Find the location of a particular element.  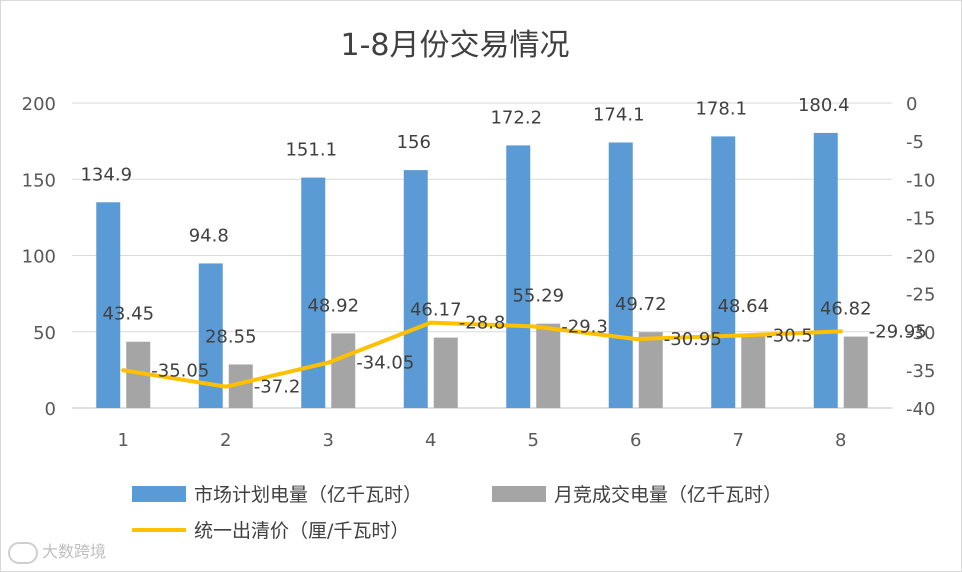

x-axis: 1 2 3 4 5 6 7 8 is located at coordinates (482, 440).